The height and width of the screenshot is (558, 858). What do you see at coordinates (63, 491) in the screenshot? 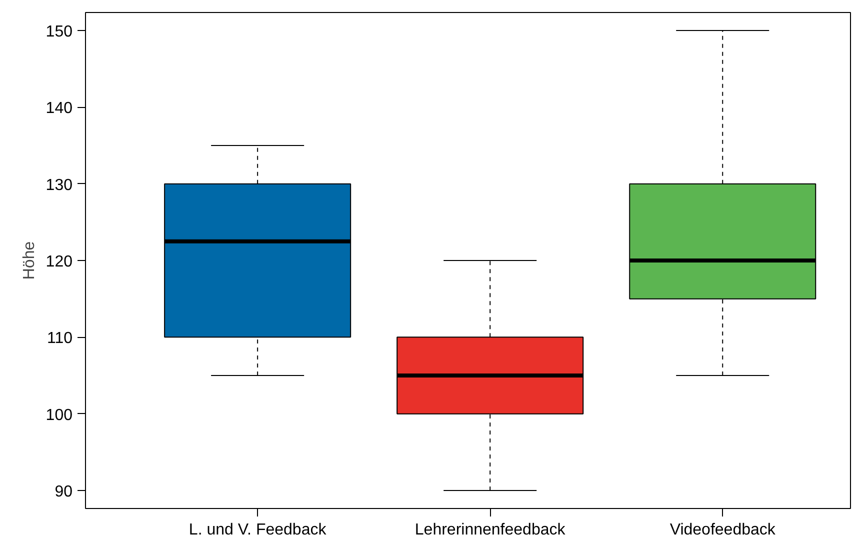
I see `y-tick-label: 90` at bounding box center [63, 491].